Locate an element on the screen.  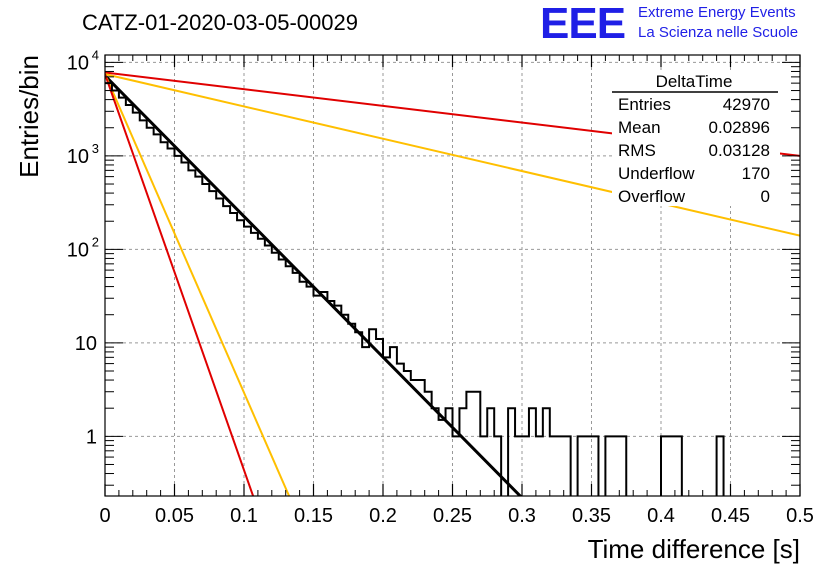
x-tick-label: 0 is located at coordinates (104, 516).